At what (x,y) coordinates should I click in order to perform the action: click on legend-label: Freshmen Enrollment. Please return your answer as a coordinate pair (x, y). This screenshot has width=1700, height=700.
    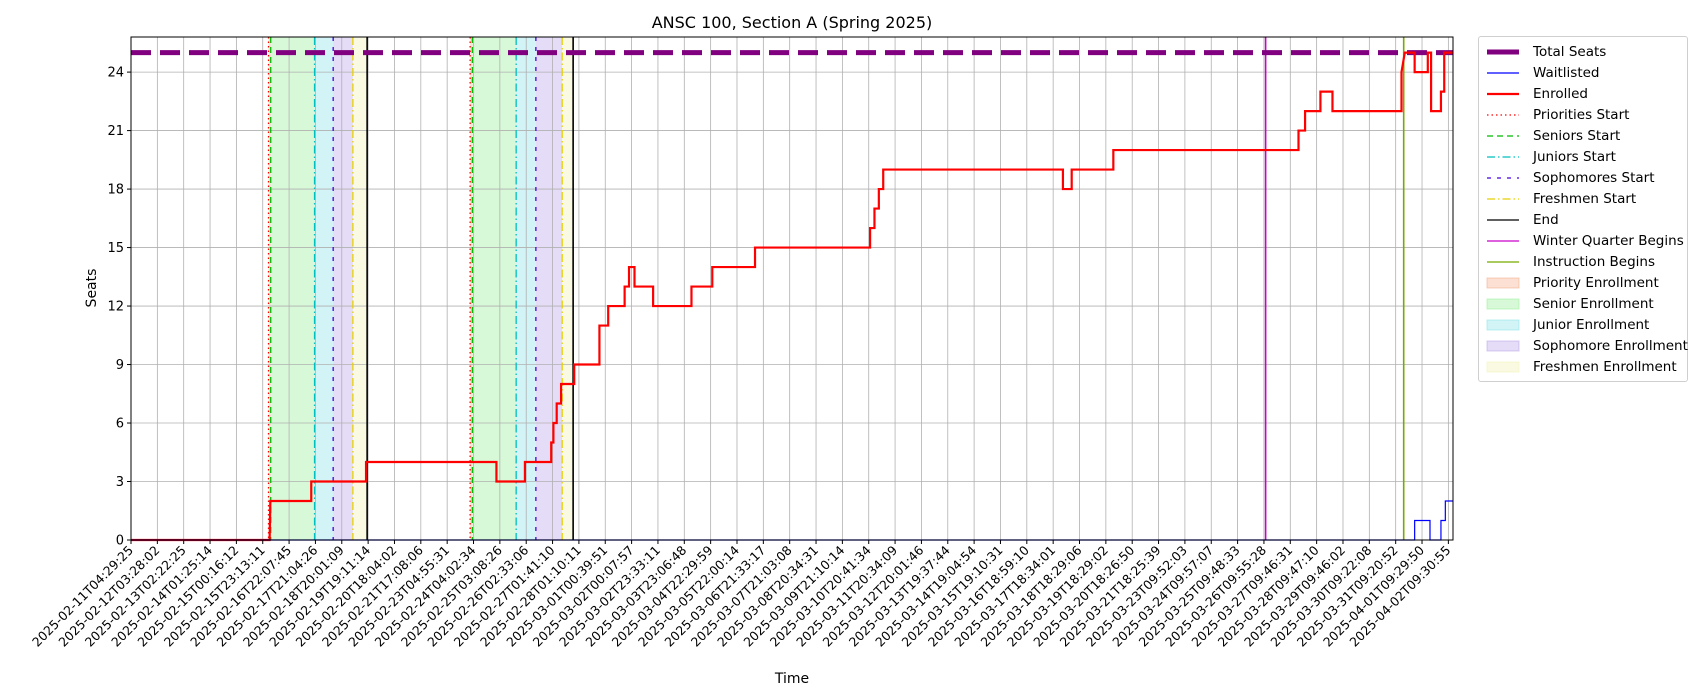
    Looking at the image, I should click on (1605, 366).